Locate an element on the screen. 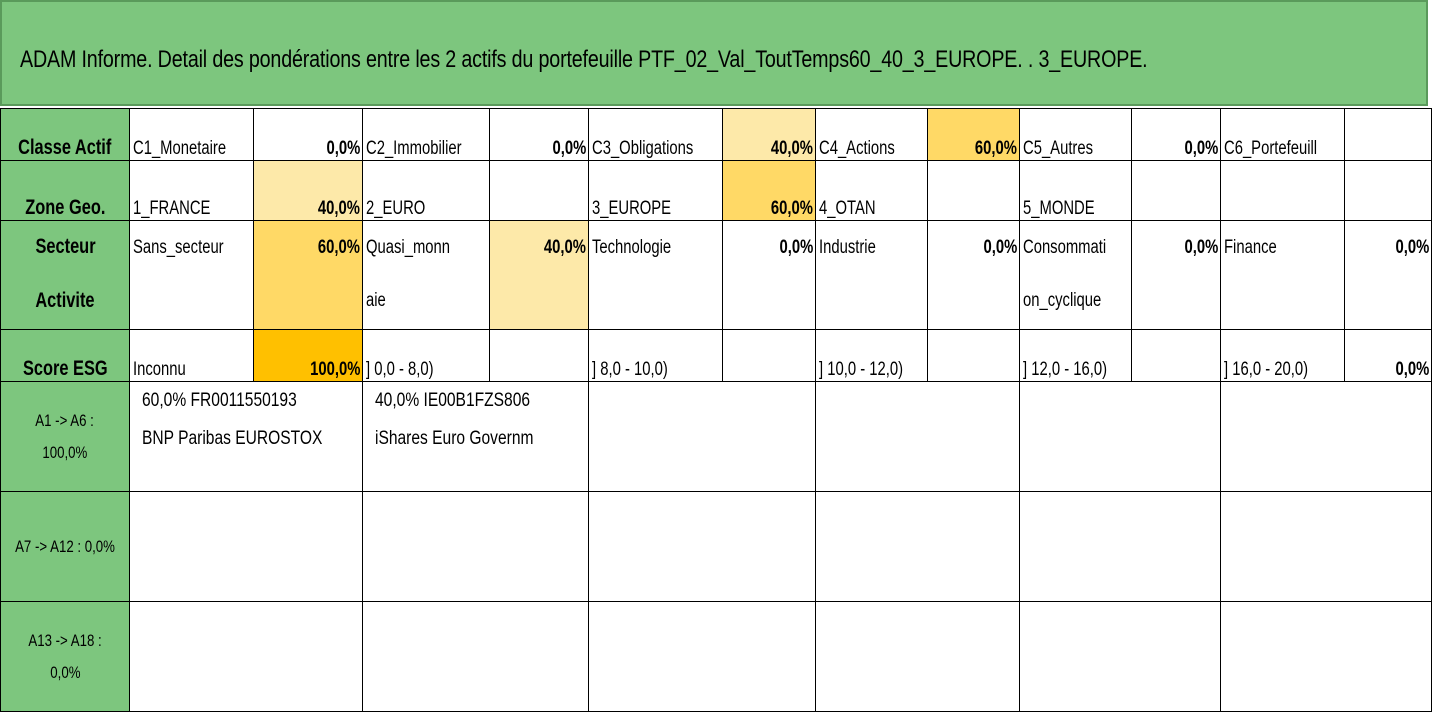  row-header-zone: Zone Geo. is located at coordinates (65, 190).